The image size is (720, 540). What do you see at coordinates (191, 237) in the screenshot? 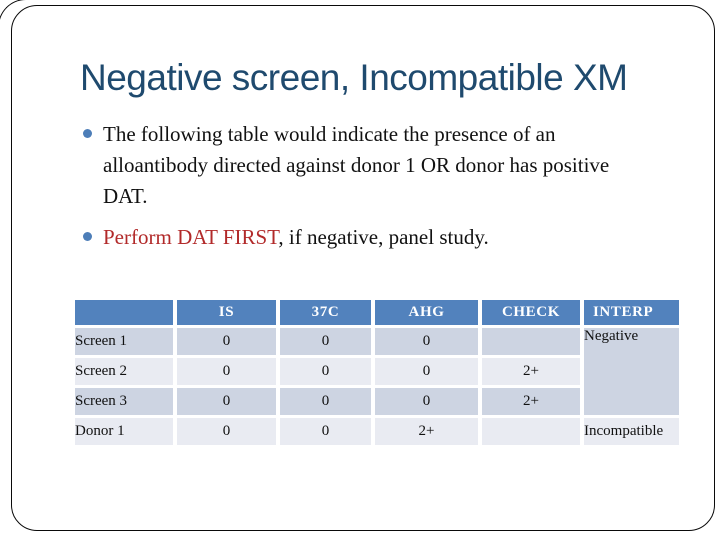
I see `emphasized-phrase: Perform DAT FIRST` at bounding box center [191, 237].